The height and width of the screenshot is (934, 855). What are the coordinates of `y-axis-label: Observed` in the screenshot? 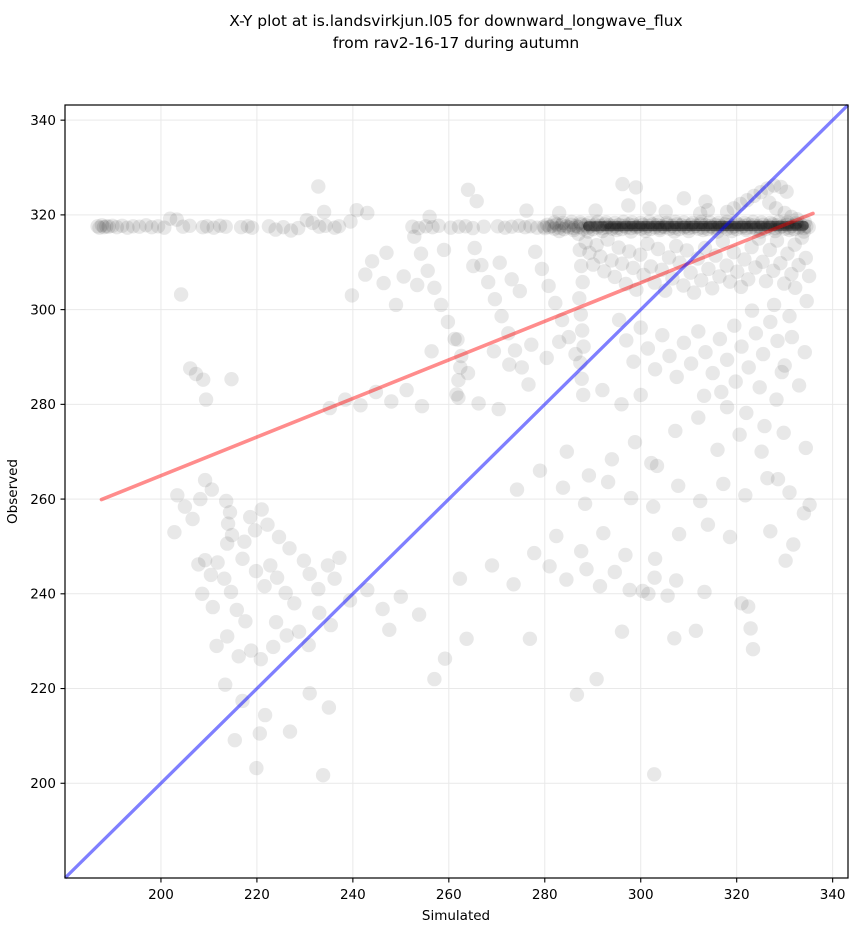 It's located at (13, 491).